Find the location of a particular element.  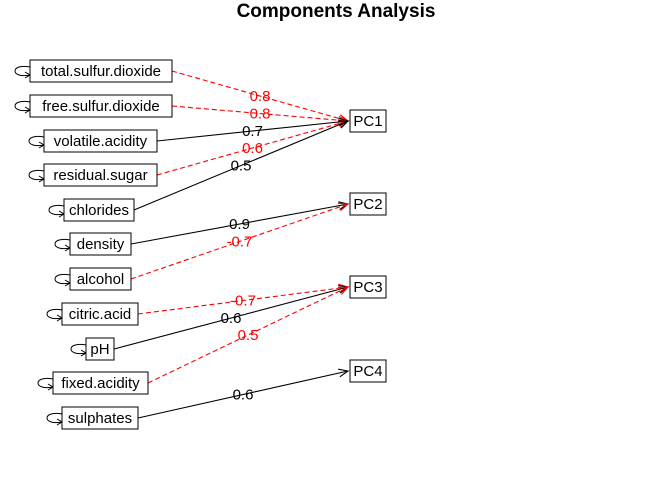

variable-node-chlorides: chlorides is located at coordinates (91, 210).